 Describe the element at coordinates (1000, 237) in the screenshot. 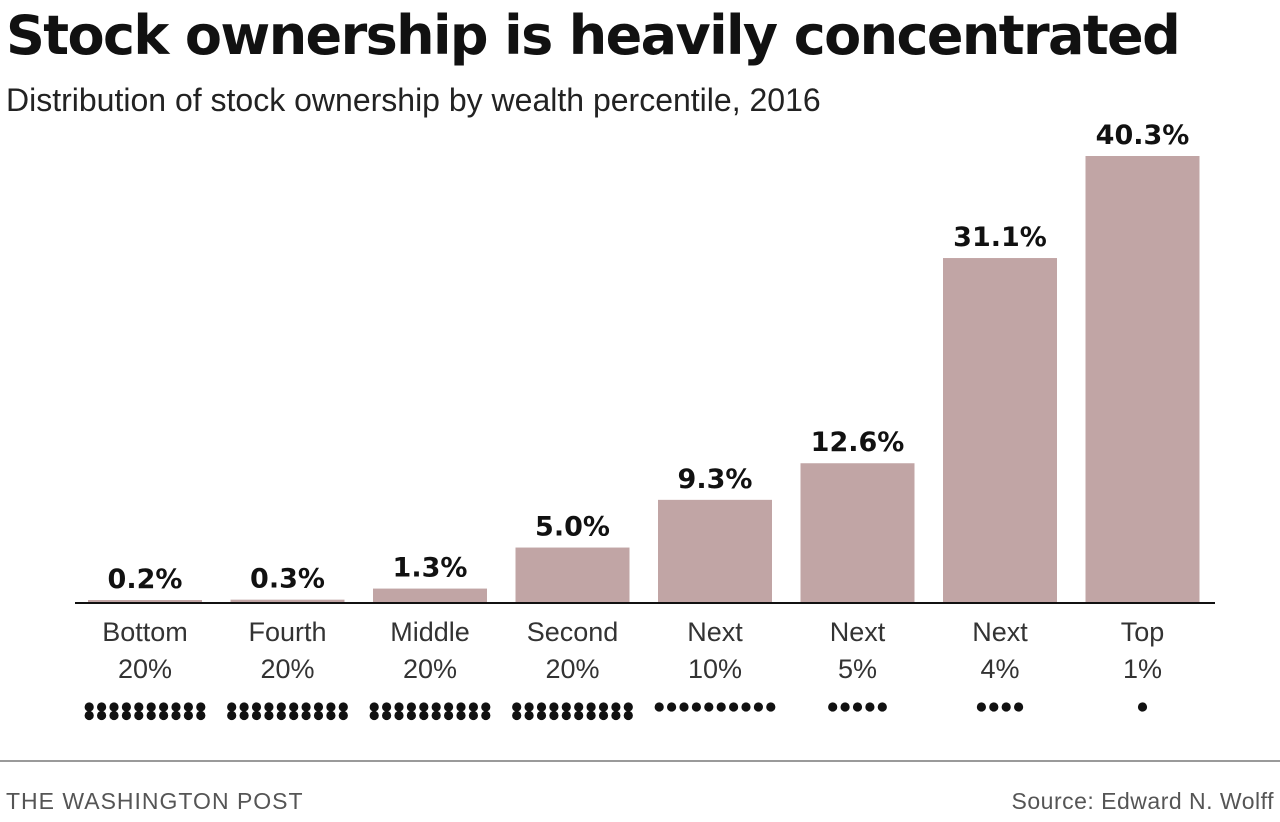

I see `value-label: 31.1%` at that location.